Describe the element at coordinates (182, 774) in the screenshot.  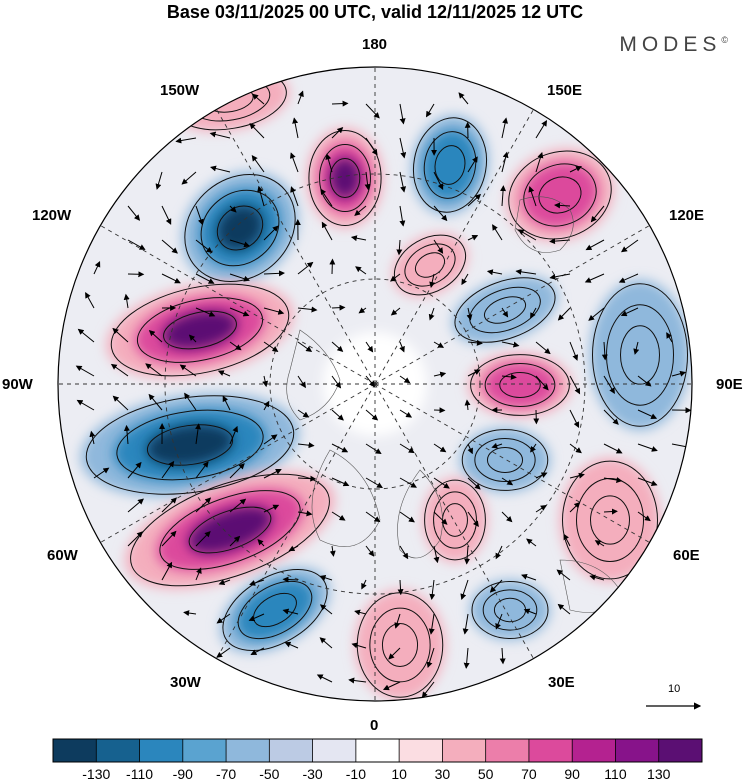
I see `colorbar-label-3: -90` at that location.